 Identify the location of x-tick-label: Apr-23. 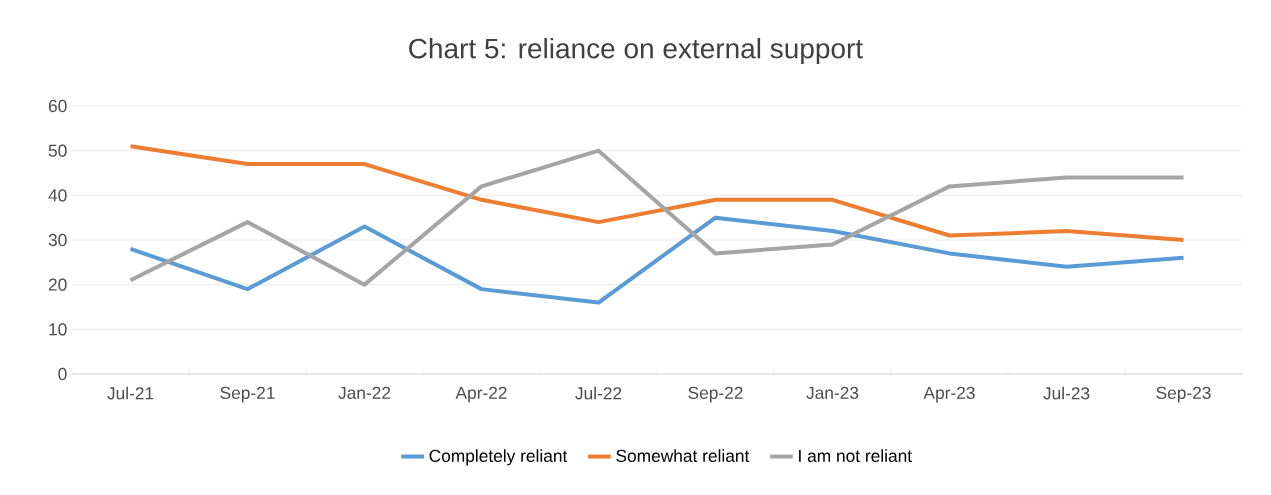
(949, 394).